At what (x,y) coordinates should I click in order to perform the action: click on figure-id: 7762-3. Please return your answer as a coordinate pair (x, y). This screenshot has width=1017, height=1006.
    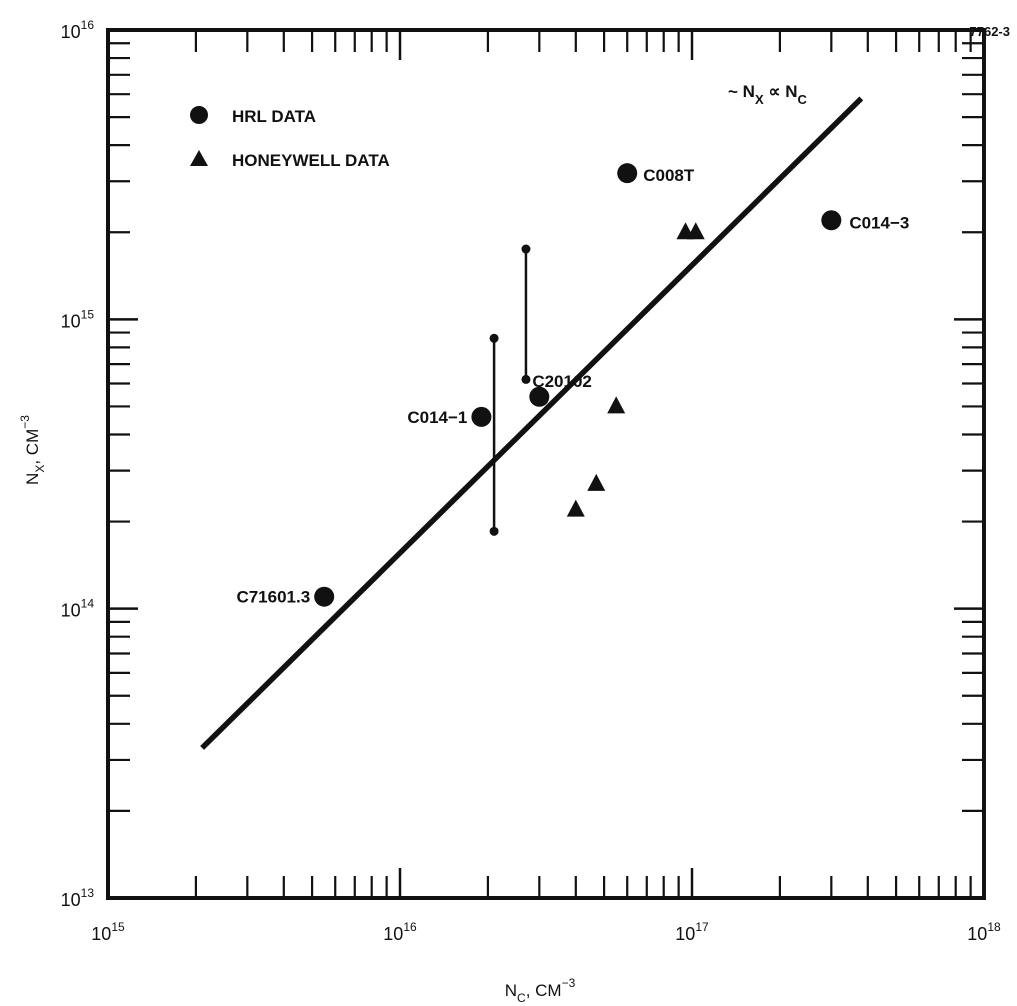
    Looking at the image, I should click on (990, 31).